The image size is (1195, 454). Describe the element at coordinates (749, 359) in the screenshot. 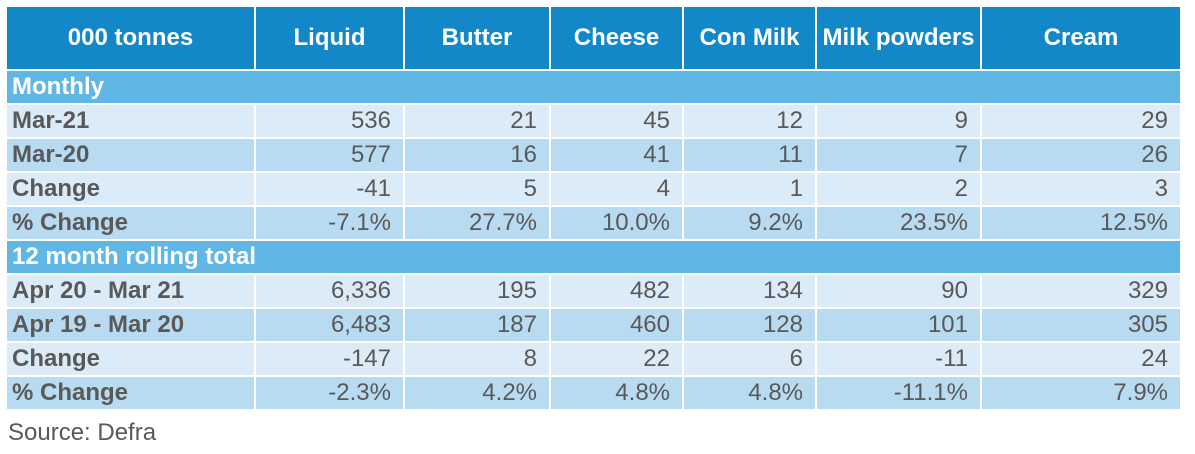

I see `value-cell: 6` at that location.